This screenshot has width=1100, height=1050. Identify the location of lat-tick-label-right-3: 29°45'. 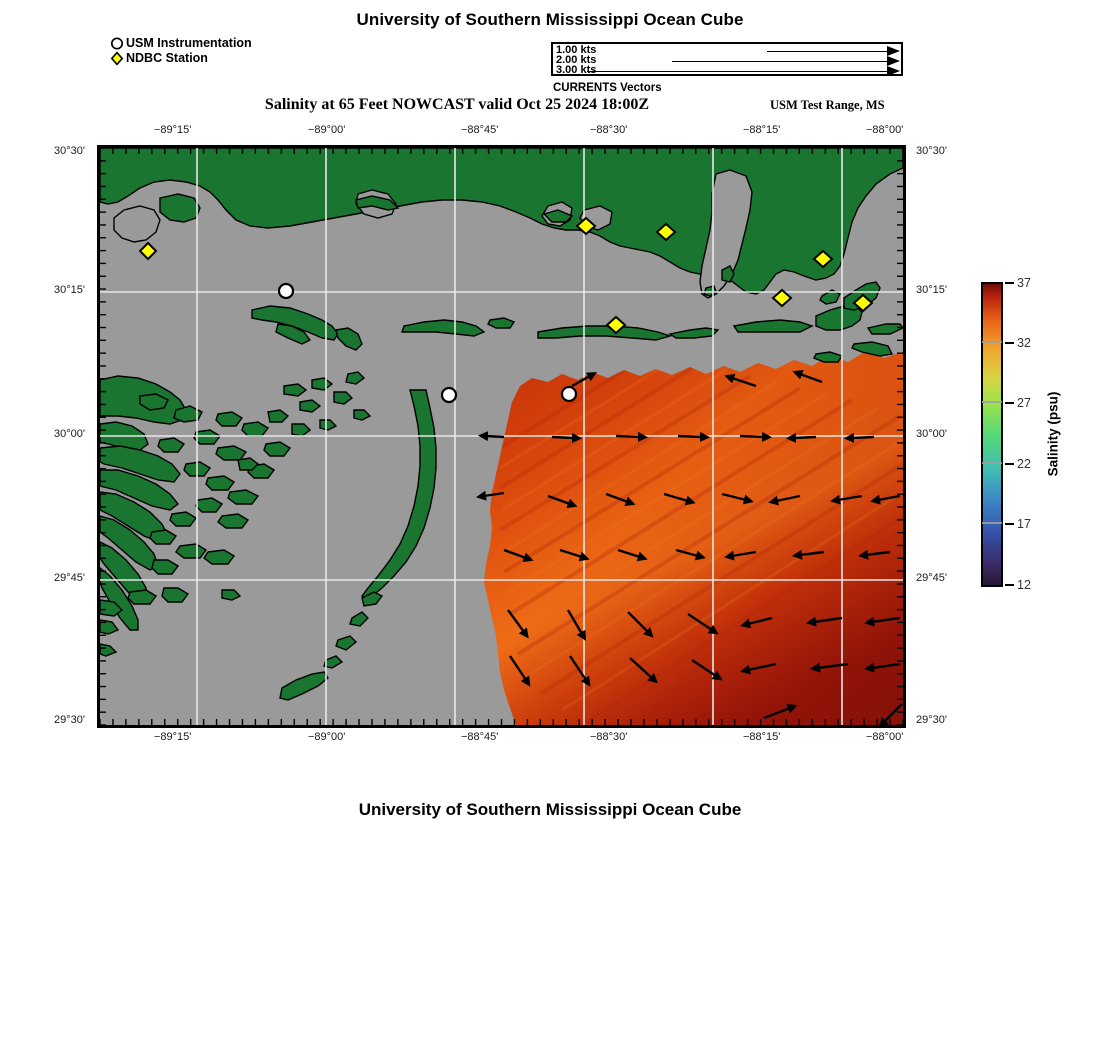
(931, 578).